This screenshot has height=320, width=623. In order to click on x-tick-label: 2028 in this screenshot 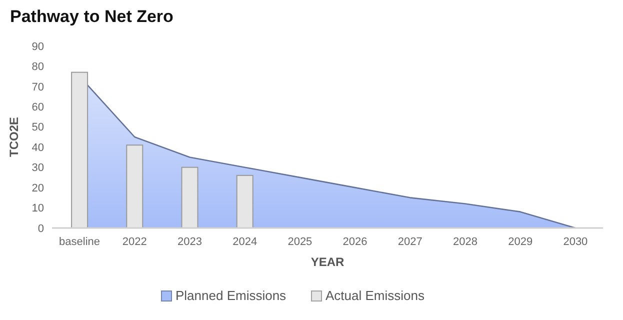, I will do `click(465, 242)`.